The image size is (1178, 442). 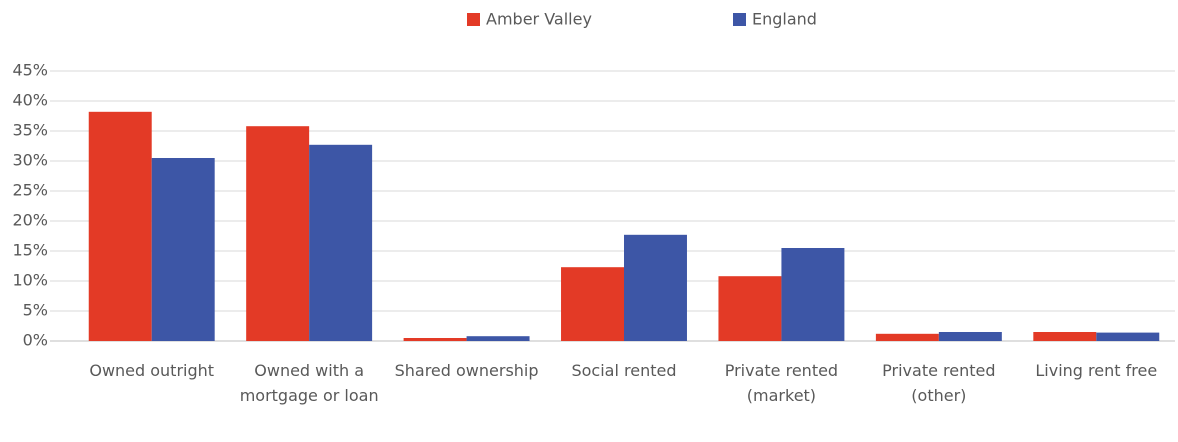 What do you see at coordinates (1096, 370) in the screenshot?
I see `x-tick-label: Living rent free` at bounding box center [1096, 370].